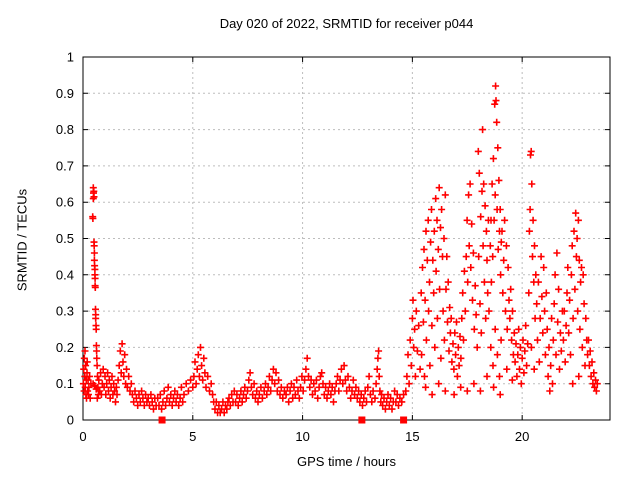  I want to click on y-tick-label: 0, so click(70, 420).